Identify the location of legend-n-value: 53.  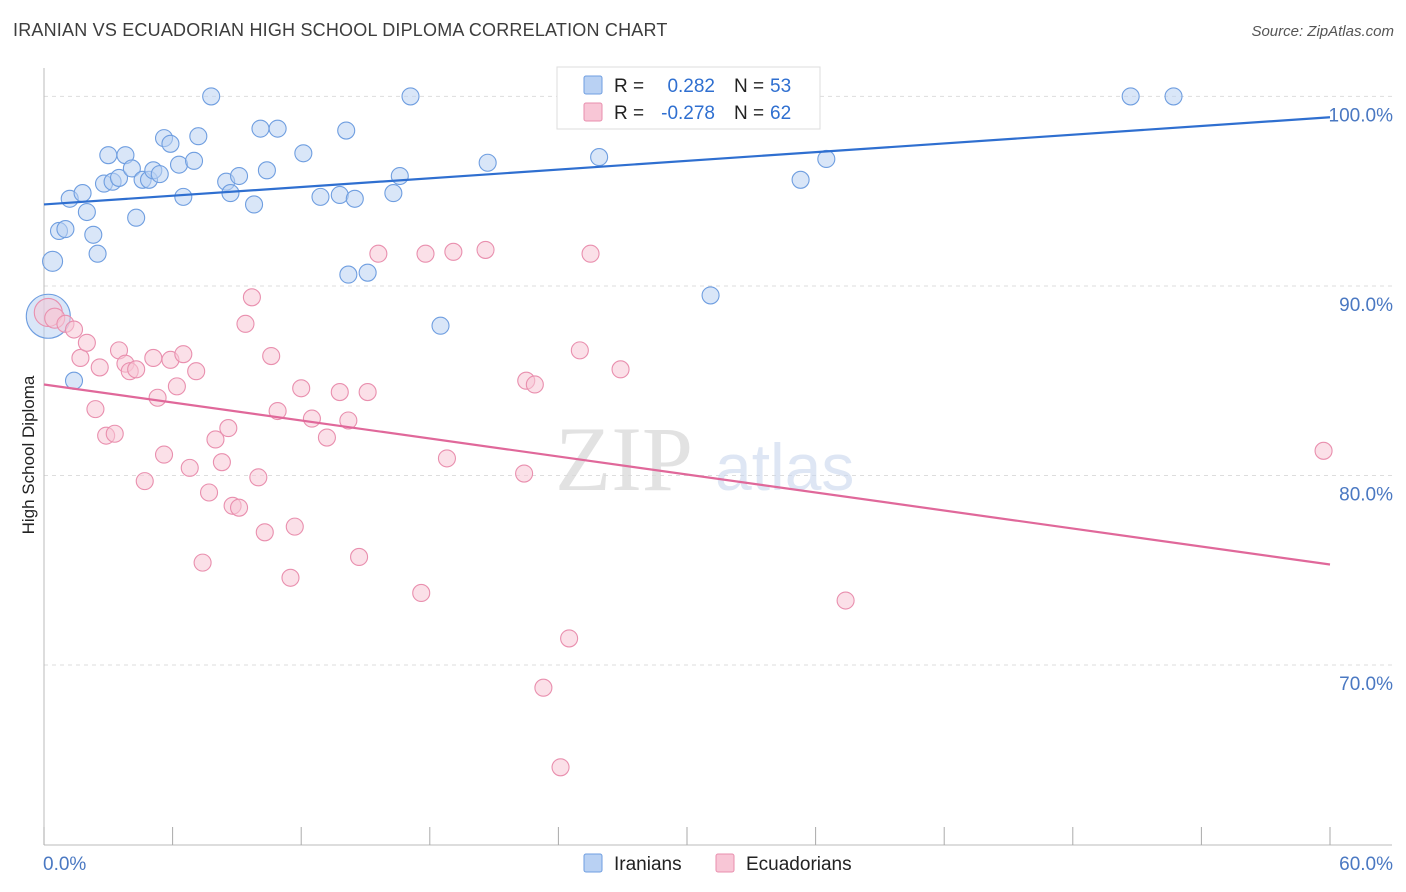
(780, 86).